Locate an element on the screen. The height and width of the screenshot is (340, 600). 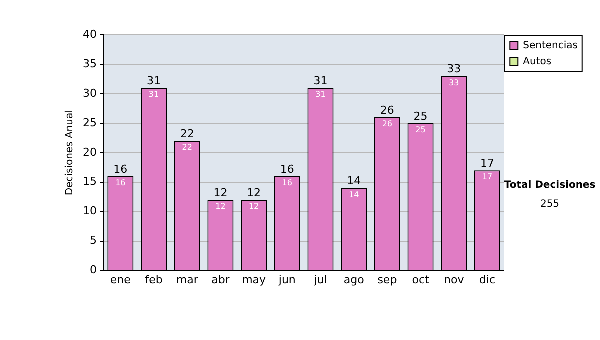
x-tick-label: dic is located at coordinates (487, 279).